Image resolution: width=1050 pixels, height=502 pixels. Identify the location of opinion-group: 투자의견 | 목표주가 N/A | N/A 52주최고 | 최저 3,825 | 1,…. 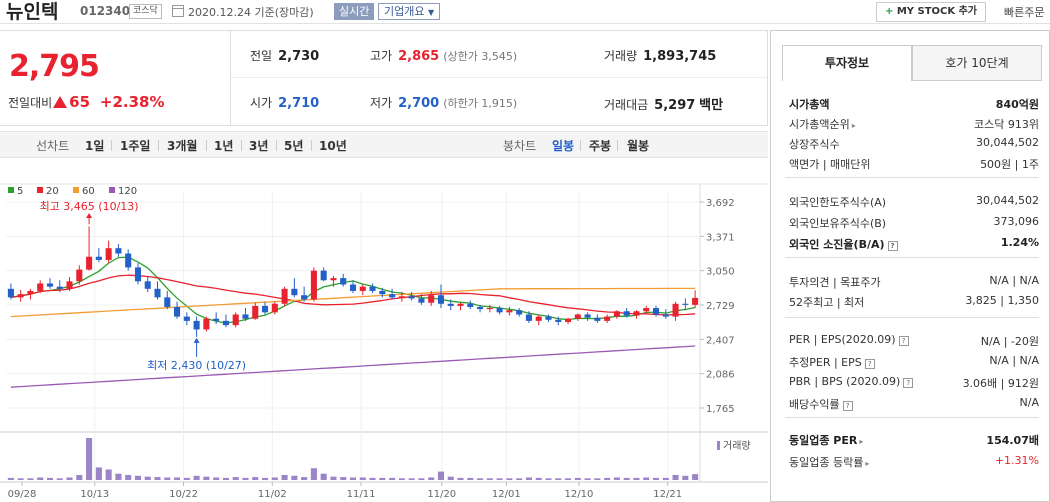
(912, 291).